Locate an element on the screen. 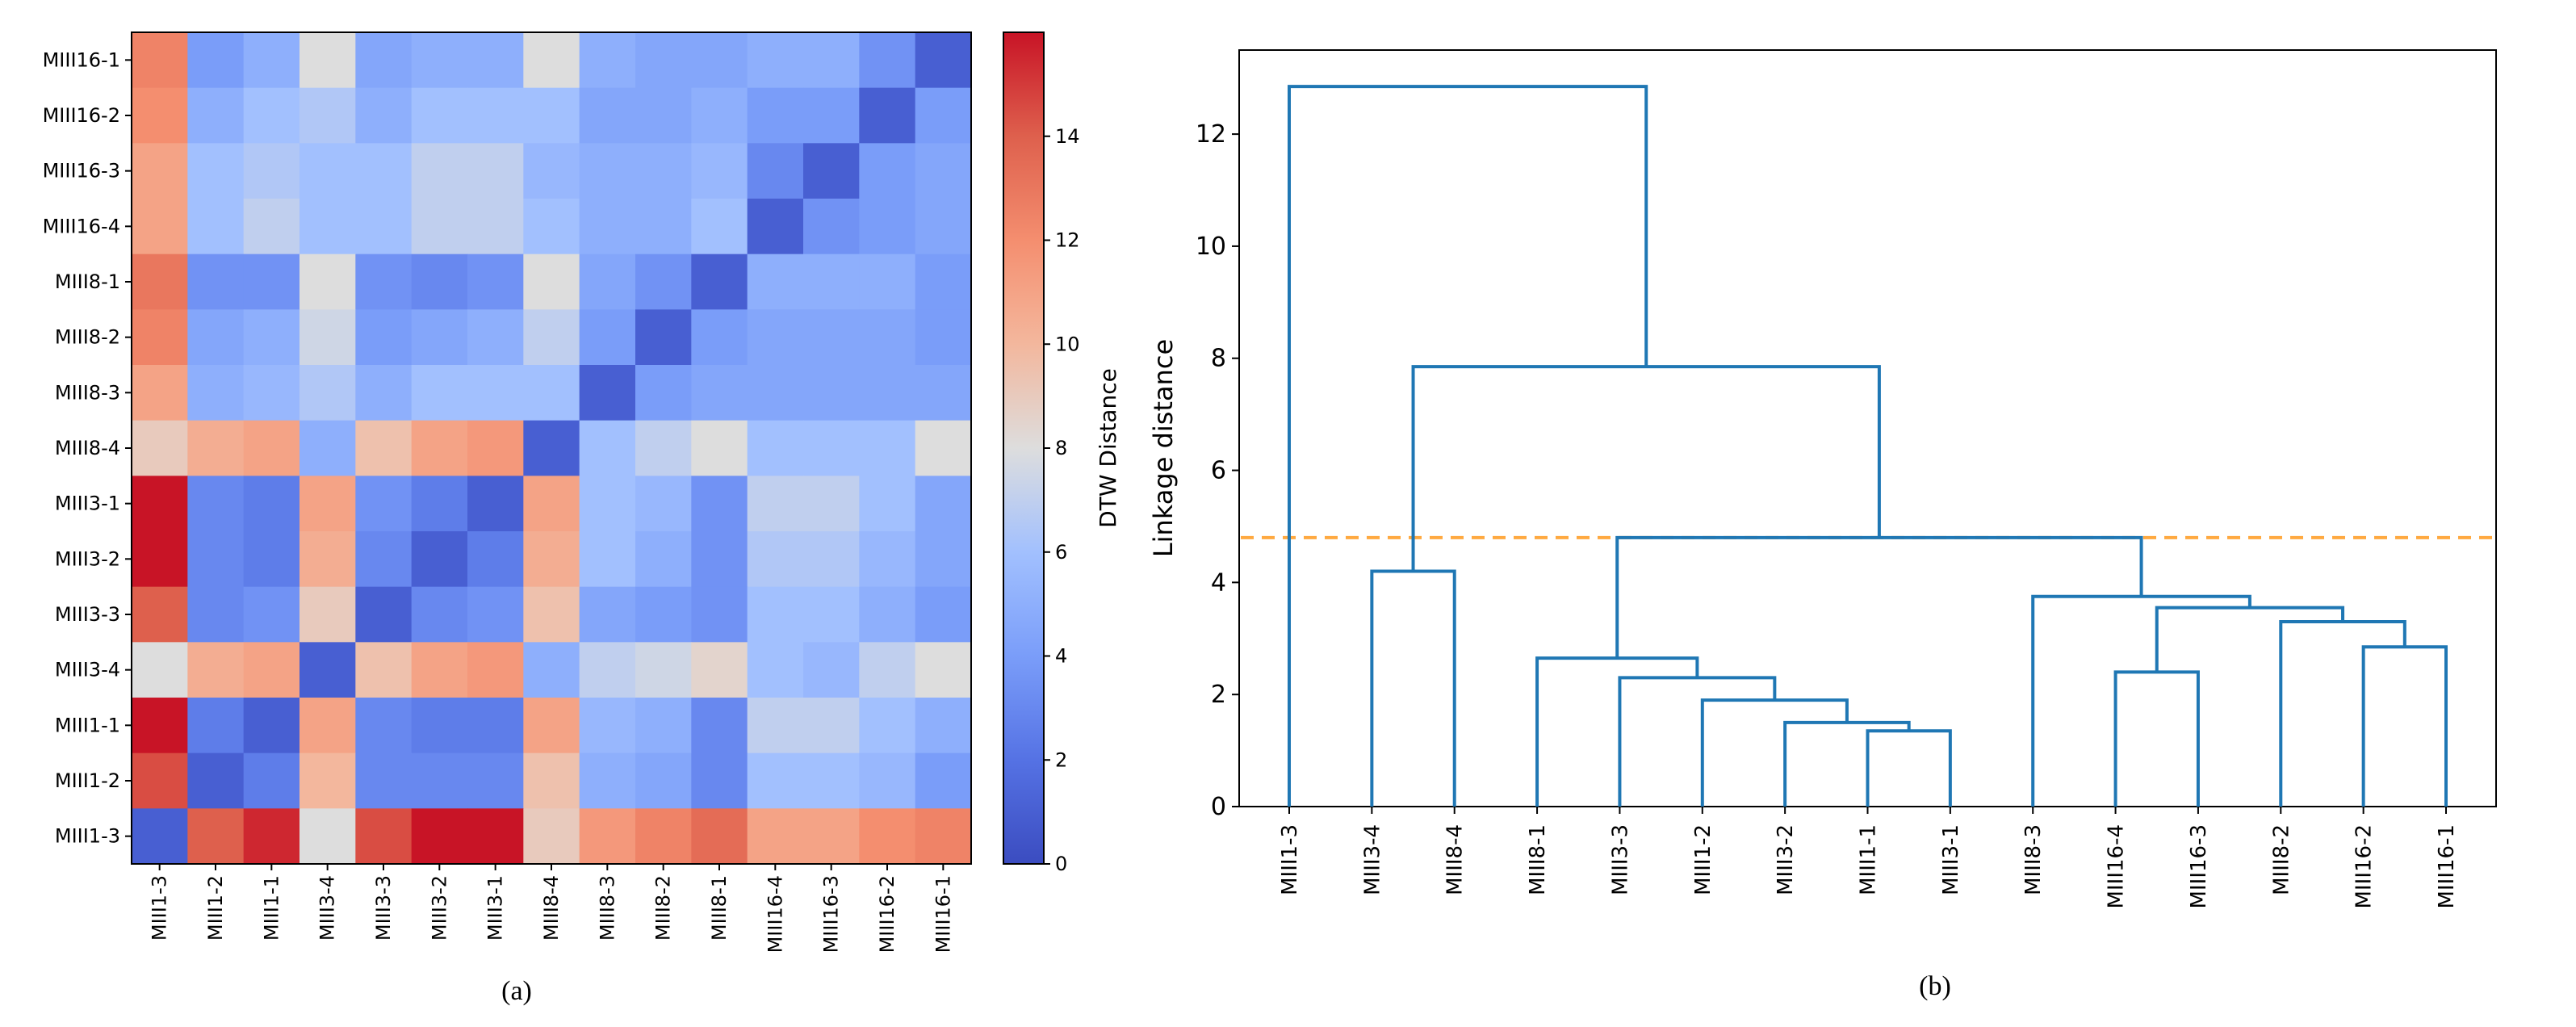  heatmap-col-label: MIII3-2 is located at coordinates (439, 908).